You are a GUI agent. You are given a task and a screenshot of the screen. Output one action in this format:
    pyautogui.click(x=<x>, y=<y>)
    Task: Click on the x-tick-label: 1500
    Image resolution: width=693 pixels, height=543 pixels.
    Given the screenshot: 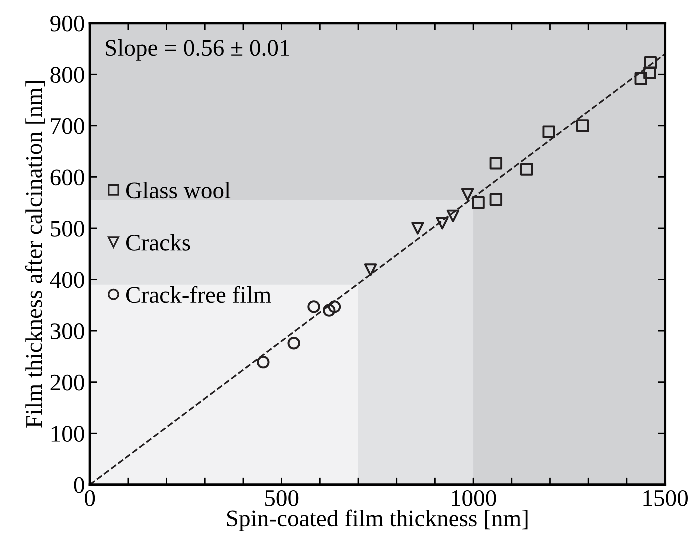 What is the action you would take?
    pyautogui.click(x=666, y=498)
    